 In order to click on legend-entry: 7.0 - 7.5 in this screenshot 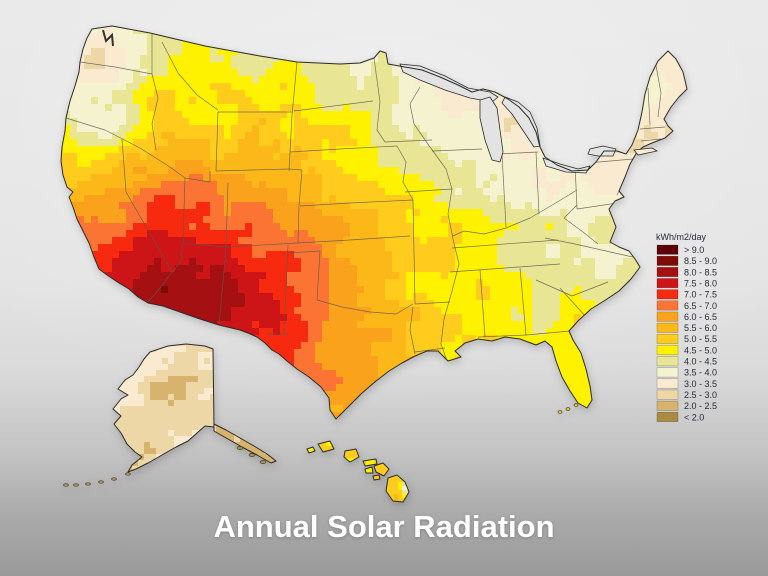, I will do `click(686, 294)`.